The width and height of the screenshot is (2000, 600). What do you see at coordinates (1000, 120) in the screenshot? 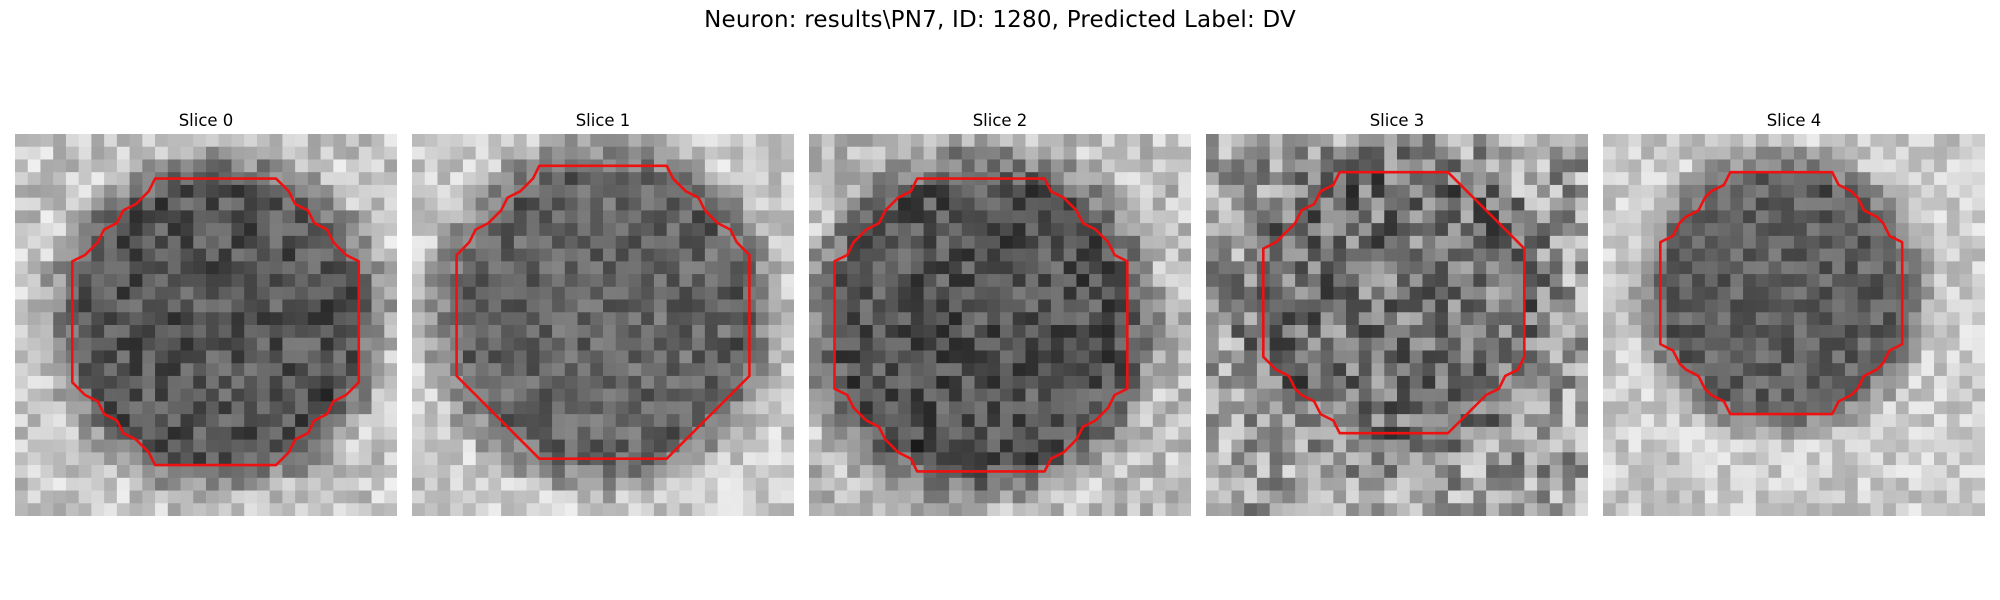
I see `slice-title: Slice 2` at bounding box center [1000, 120].